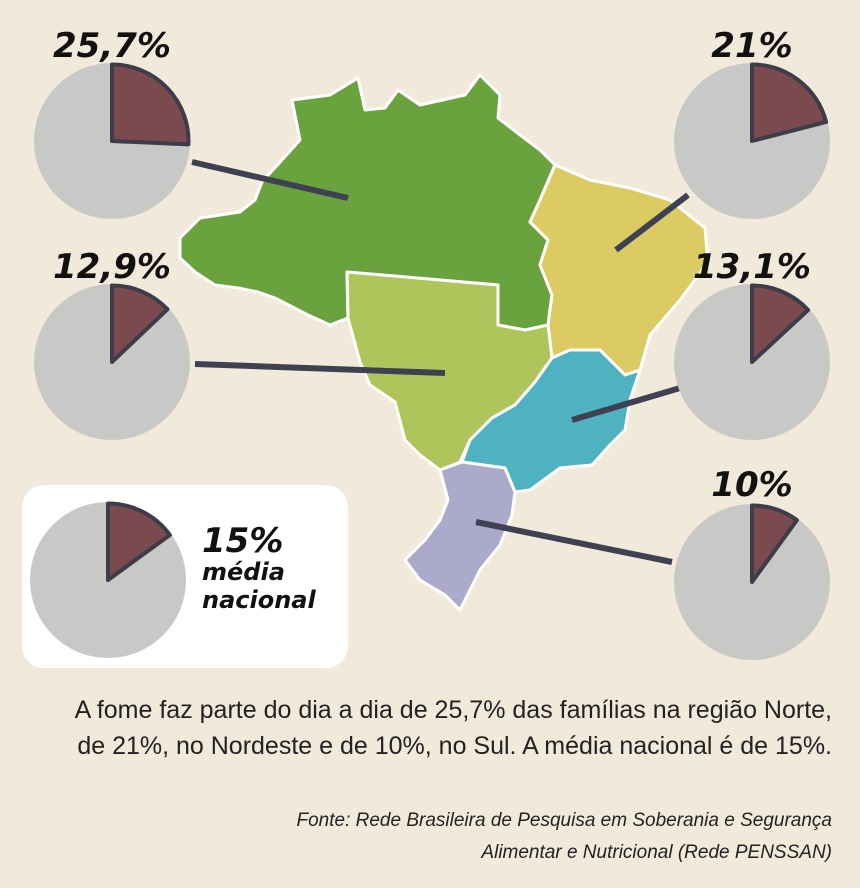 The width and height of the screenshot is (860, 888). What do you see at coordinates (752, 267) in the screenshot?
I see `pie-sudeste-label: 13,1%` at bounding box center [752, 267].